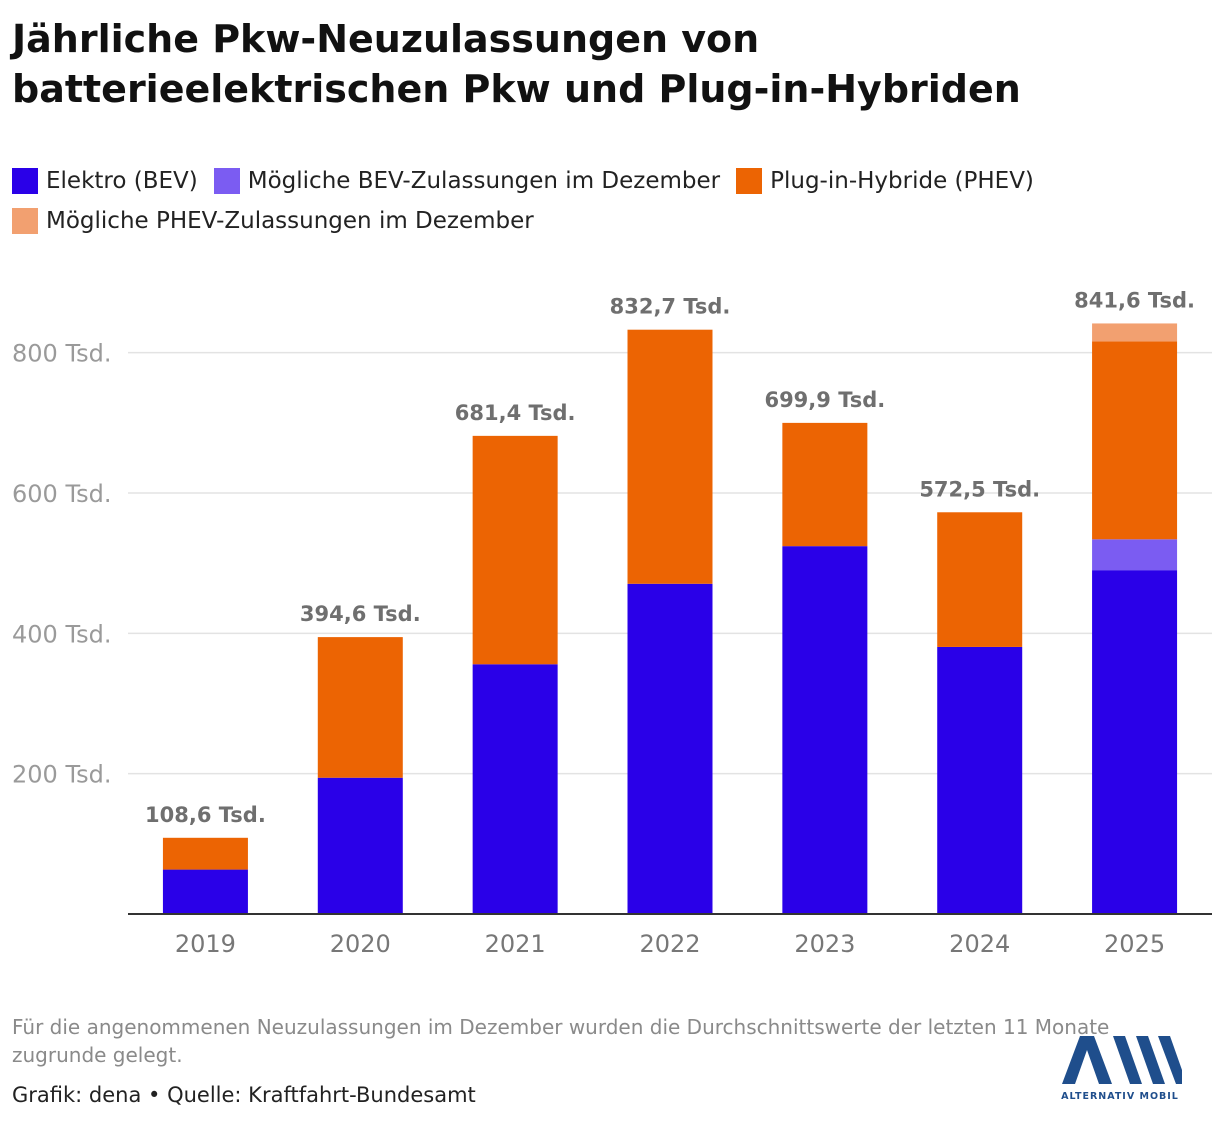 The width and height of the screenshot is (1220, 1122). Describe the element at coordinates (1134, 944) in the screenshot. I see `x-tick-label: 2025` at that location.